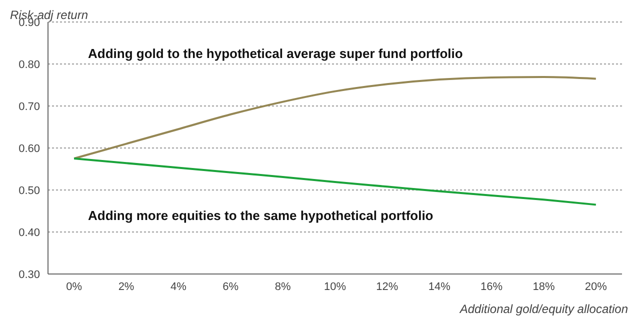 Image resolution: width=640 pixels, height=324 pixels. What do you see at coordinates (543, 286) in the screenshot?
I see `x-tick-label: 18%` at bounding box center [543, 286].